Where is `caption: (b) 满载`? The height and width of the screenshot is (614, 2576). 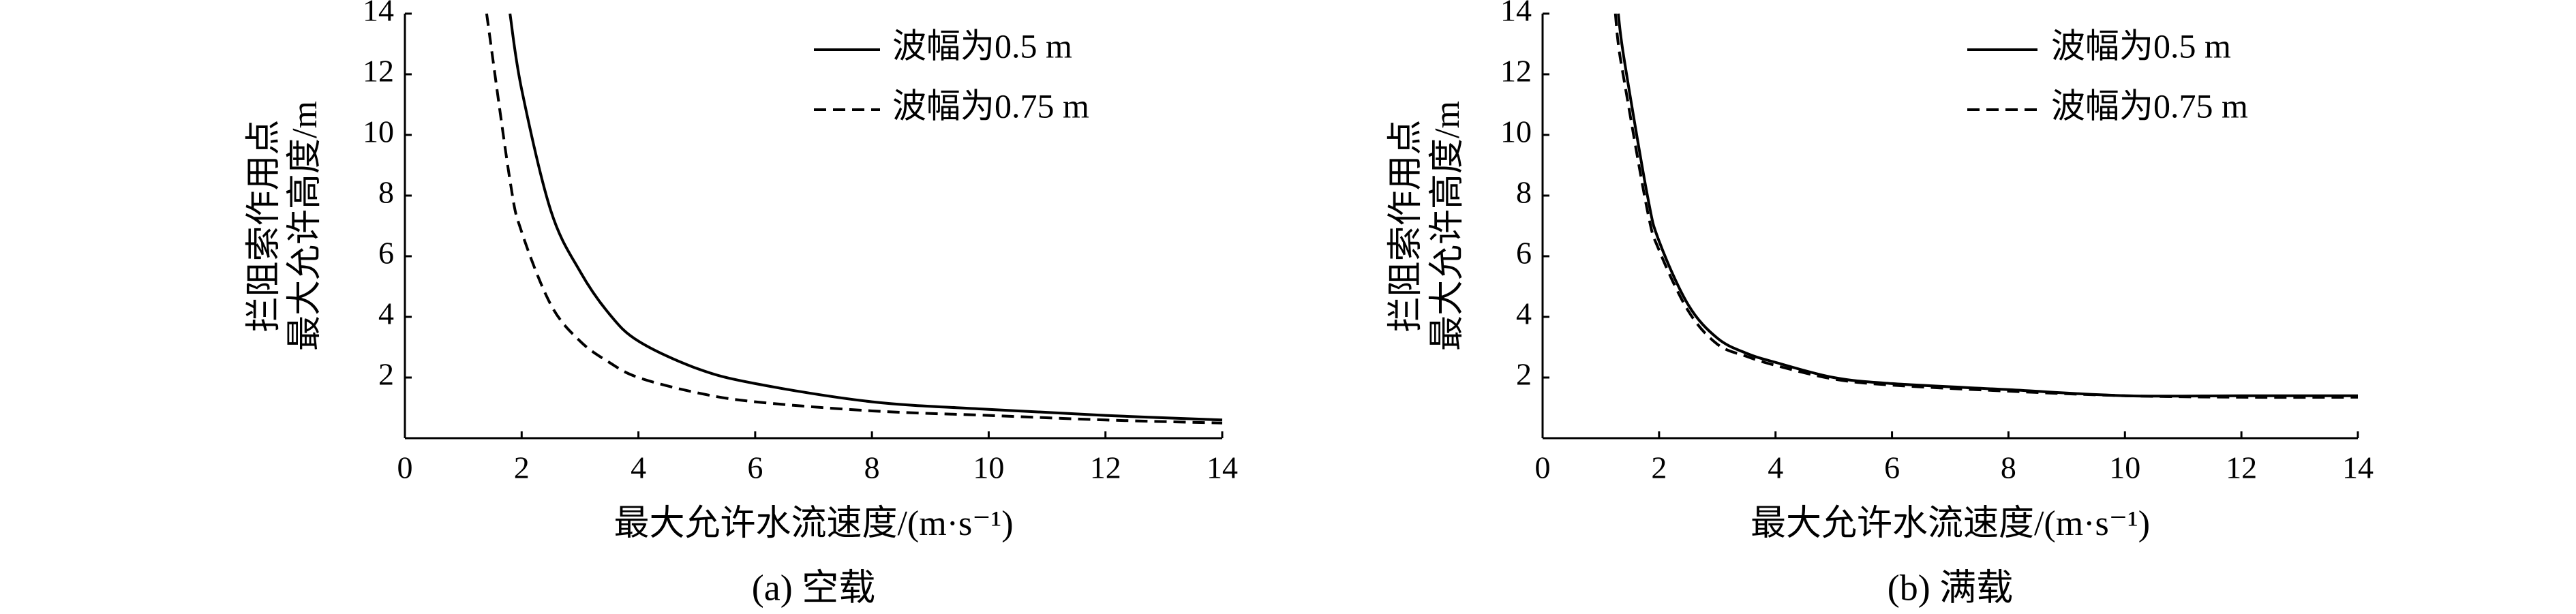
caption: (b) 满载 is located at coordinates (1951, 587).